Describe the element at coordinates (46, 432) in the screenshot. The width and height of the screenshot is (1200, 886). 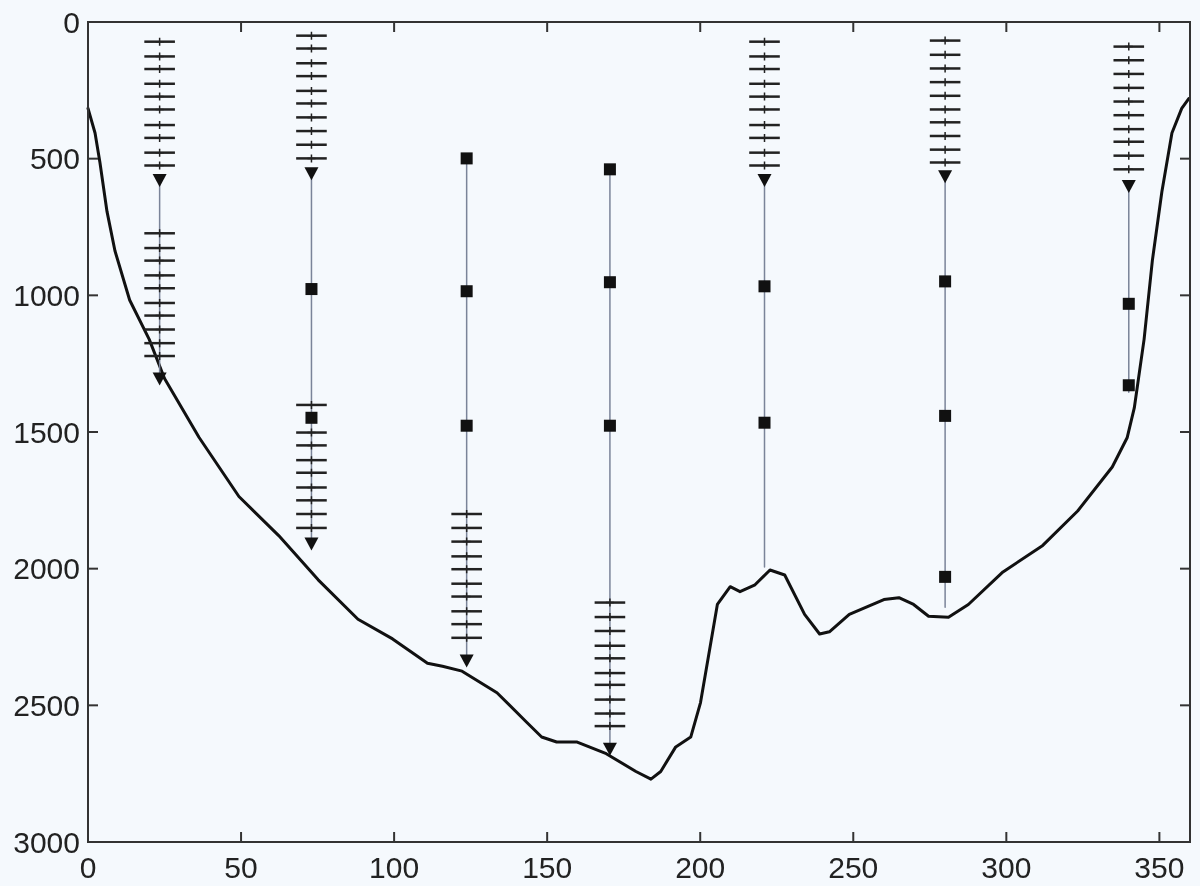
I see `y-tick-label: 1500` at that location.